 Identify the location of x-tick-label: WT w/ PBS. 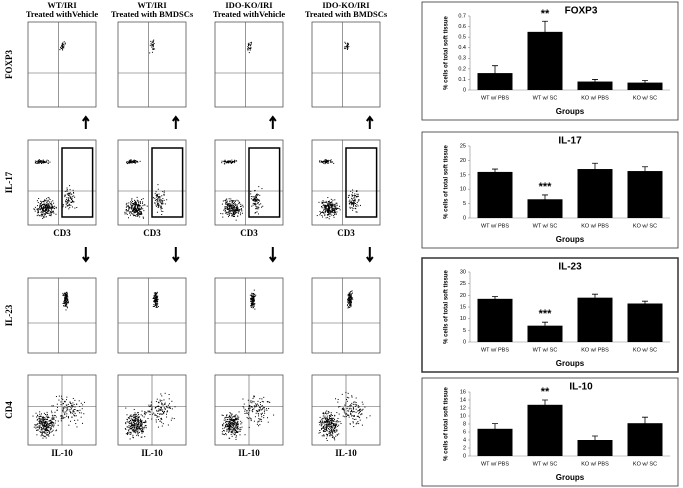
(495, 226).